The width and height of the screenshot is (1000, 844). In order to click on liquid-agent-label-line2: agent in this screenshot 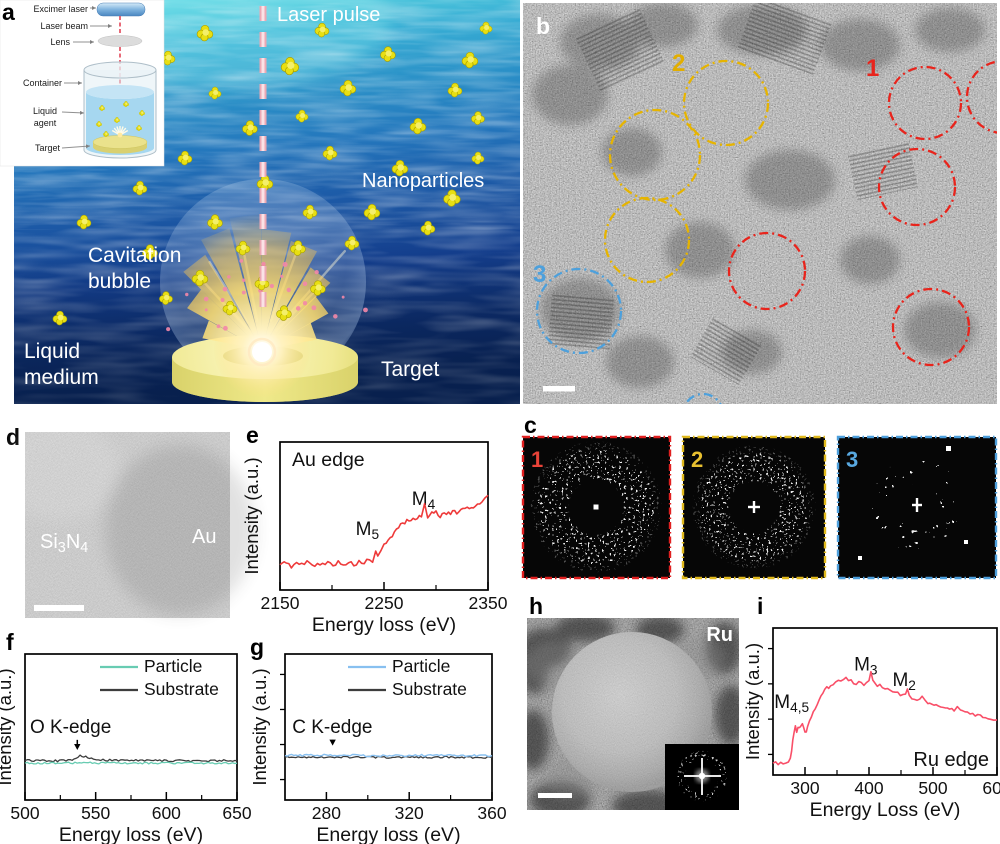, I will do `click(45, 123)`.